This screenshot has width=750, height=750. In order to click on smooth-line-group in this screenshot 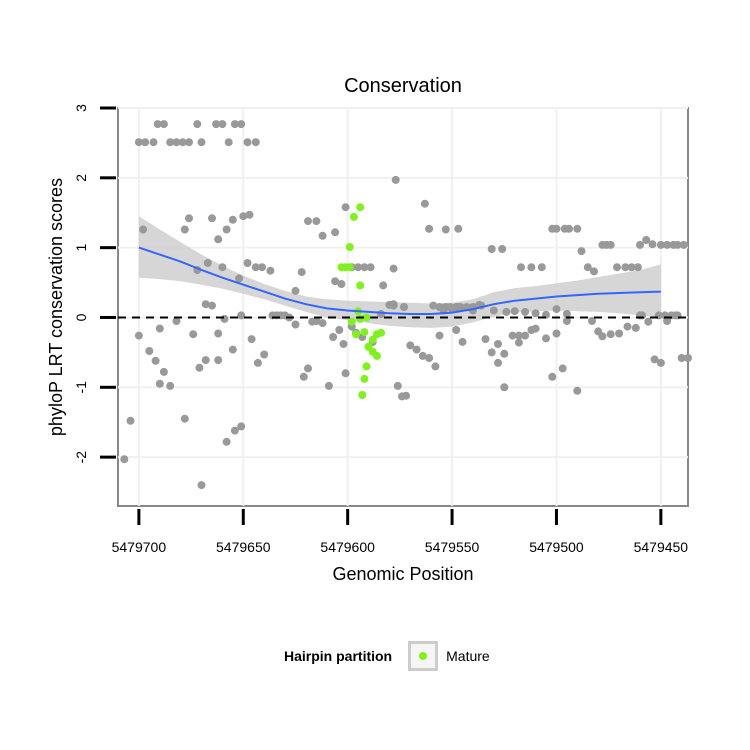, I will do `click(399, 280)`.